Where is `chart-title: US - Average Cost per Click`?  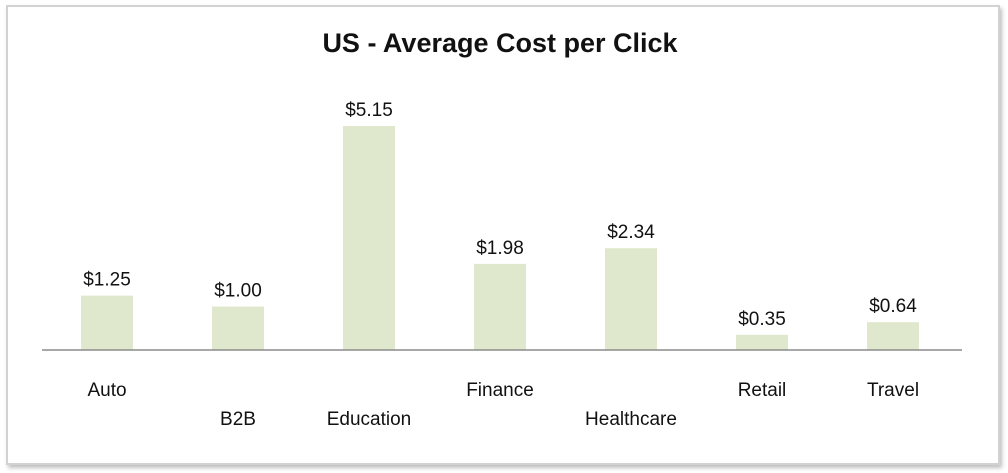
chart-title: US - Average Cost per Click is located at coordinates (500, 43).